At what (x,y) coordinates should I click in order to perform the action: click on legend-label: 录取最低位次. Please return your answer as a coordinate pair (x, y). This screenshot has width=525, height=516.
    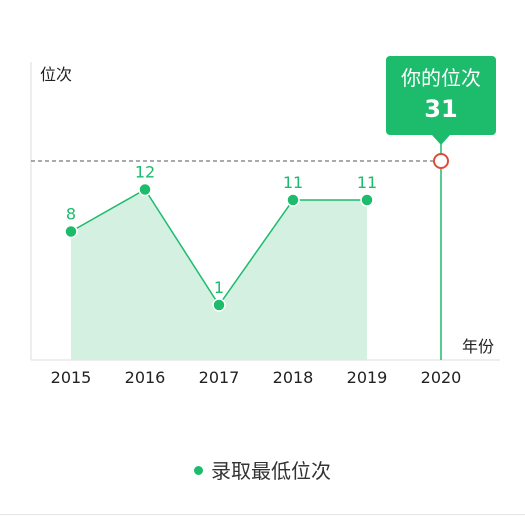
    Looking at the image, I should click on (271, 471).